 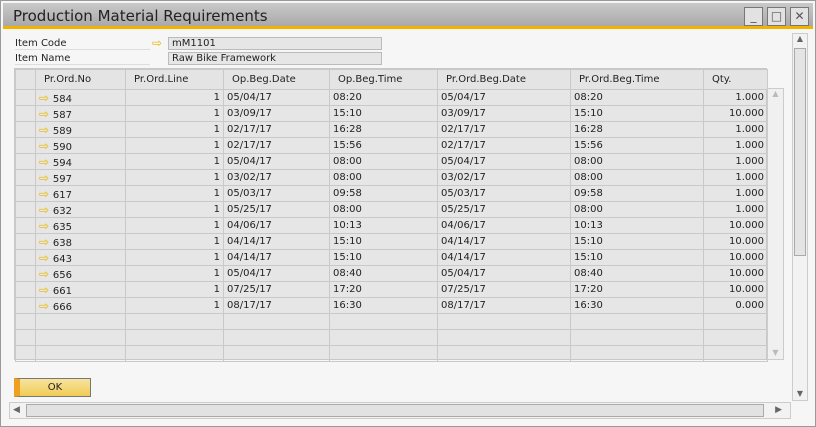 What do you see at coordinates (275, 58) in the screenshot?
I see `item-name-field: Raw Bike Framework` at bounding box center [275, 58].